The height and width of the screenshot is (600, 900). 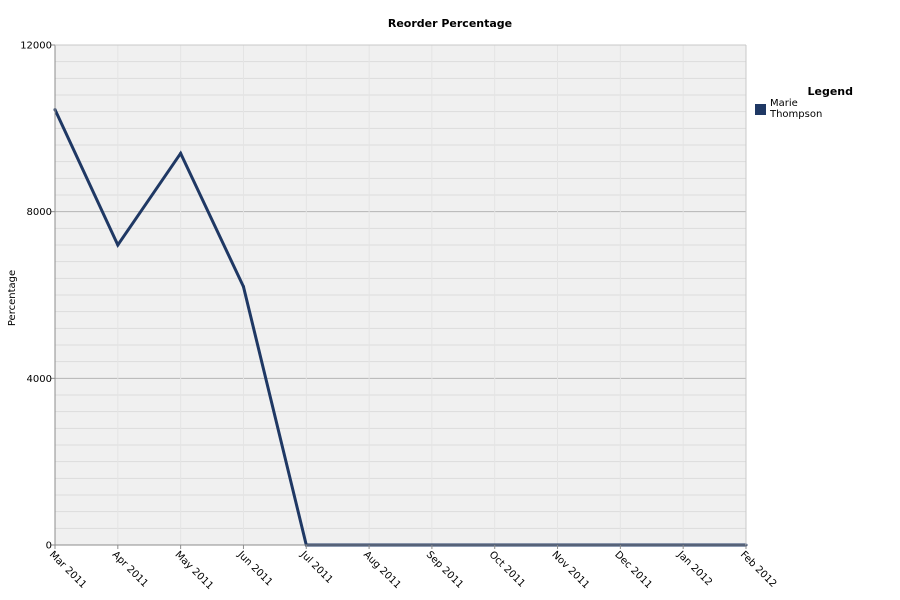 What do you see at coordinates (450, 23) in the screenshot?
I see `chart-title: Reorder Percentage` at bounding box center [450, 23].